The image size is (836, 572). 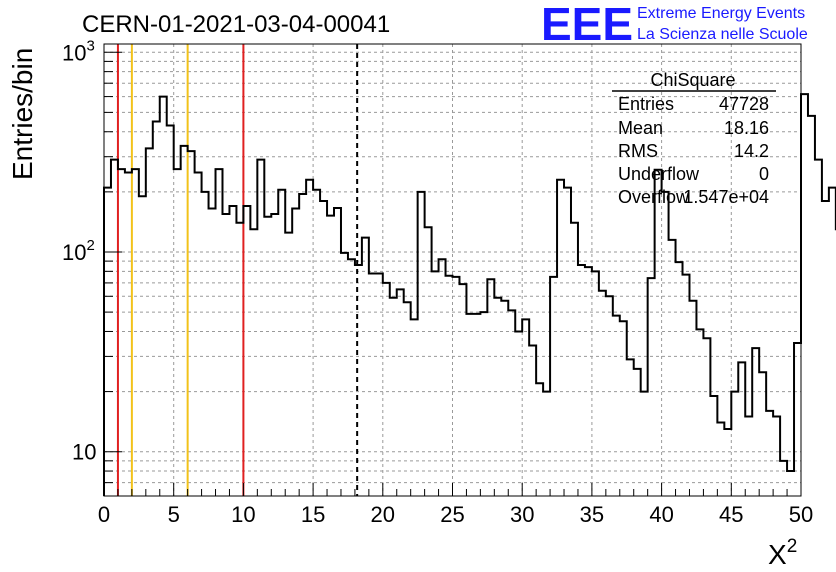 What do you see at coordinates (726, 197) in the screenshot?
I see `stats-value-overflow: 1.547e+04` at bounding box center [726, 197].